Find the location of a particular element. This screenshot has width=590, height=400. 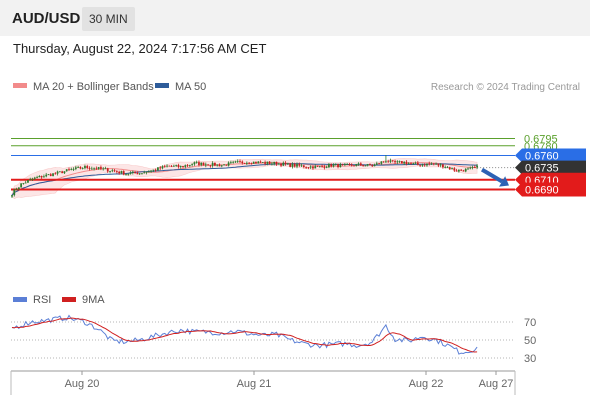

level-tag-pivot is located at coordinates (550, 155).